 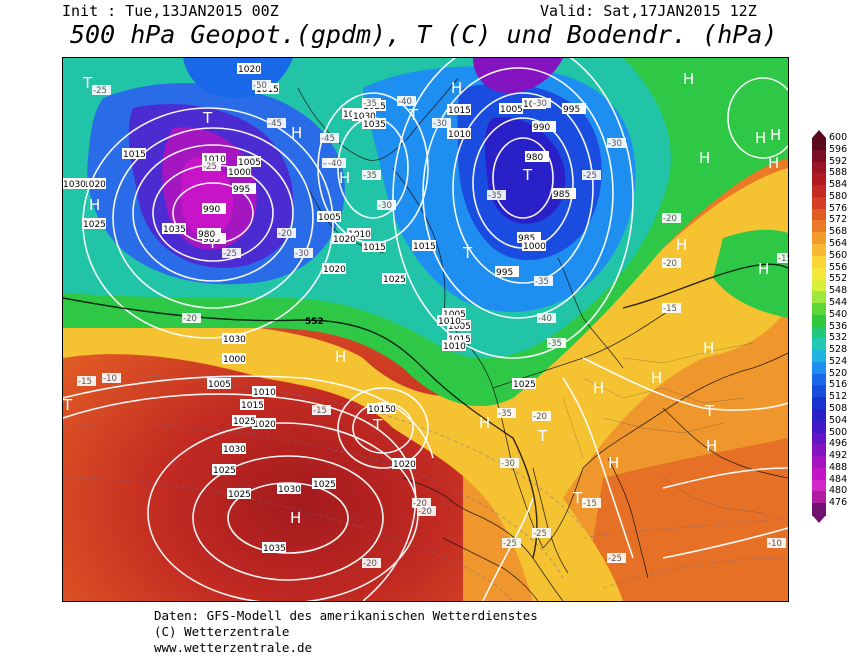 I want to click on svg-text: 1010, so click(x=454, y=347).